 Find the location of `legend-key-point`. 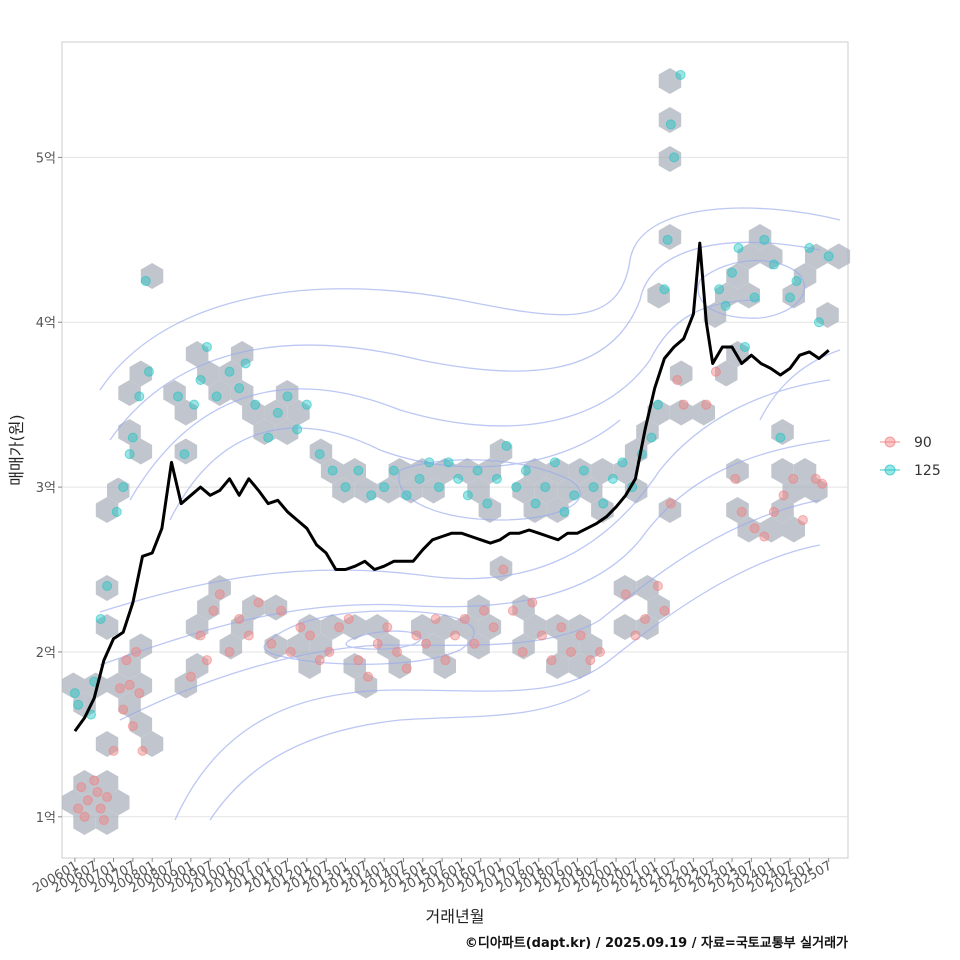

legend-key-point is located at coordinates (890, 470).